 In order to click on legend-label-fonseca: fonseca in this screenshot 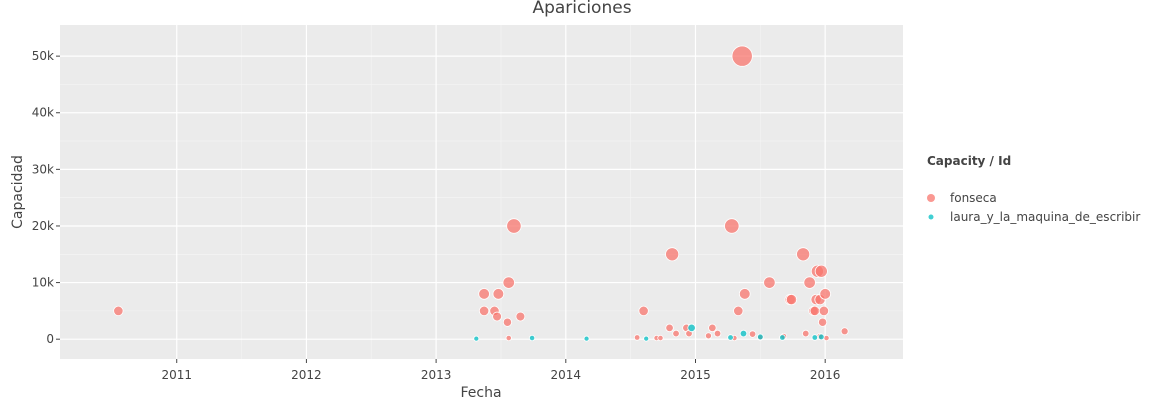, I will do `click(973, 198)`.